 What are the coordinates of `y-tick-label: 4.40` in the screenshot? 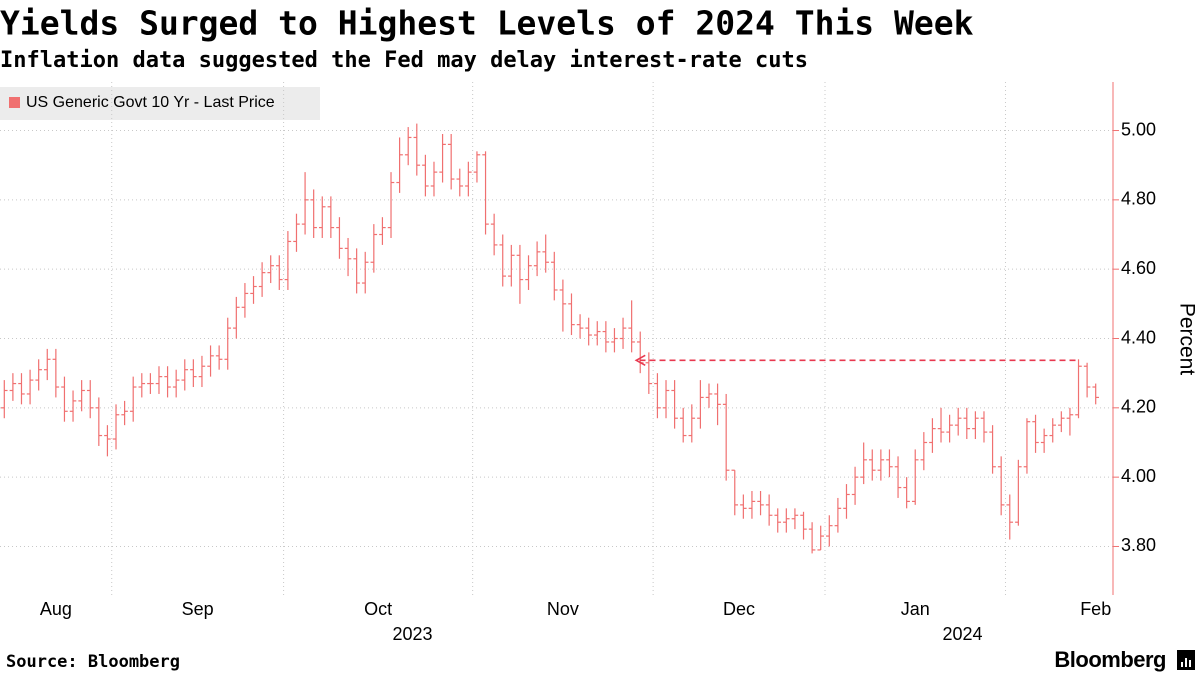 It's located at (1138, 337).